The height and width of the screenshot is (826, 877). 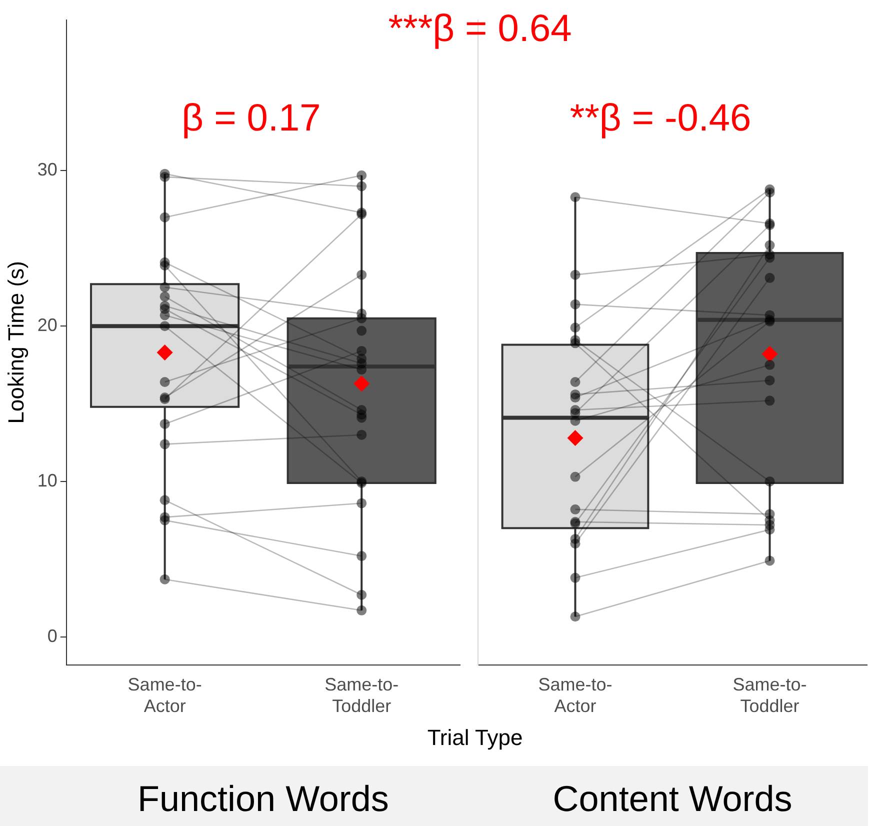 I want to click on annotation: β = 0.17, so click(x=251, y=118).